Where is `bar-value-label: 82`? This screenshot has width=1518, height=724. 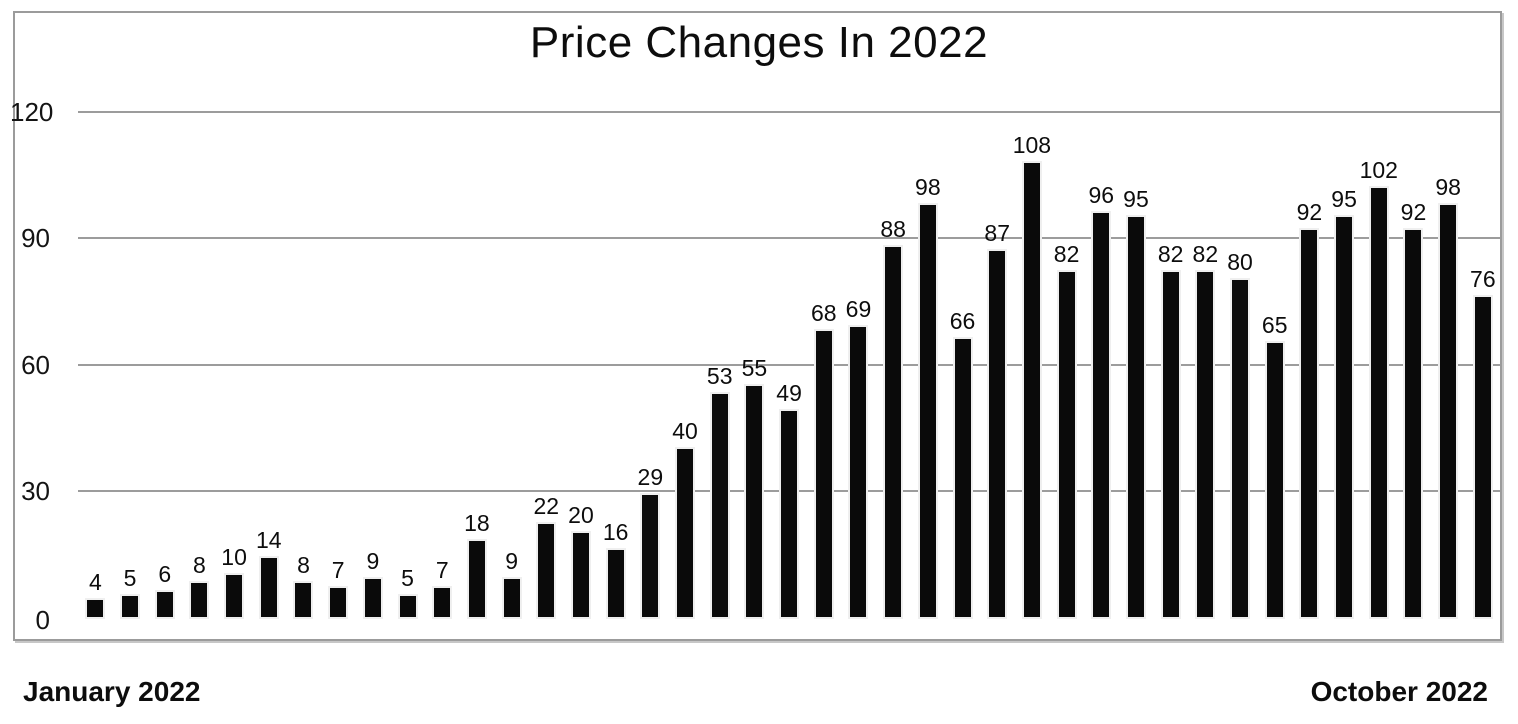 bar-value-label: 82 is located at coordinates (1205, 253).